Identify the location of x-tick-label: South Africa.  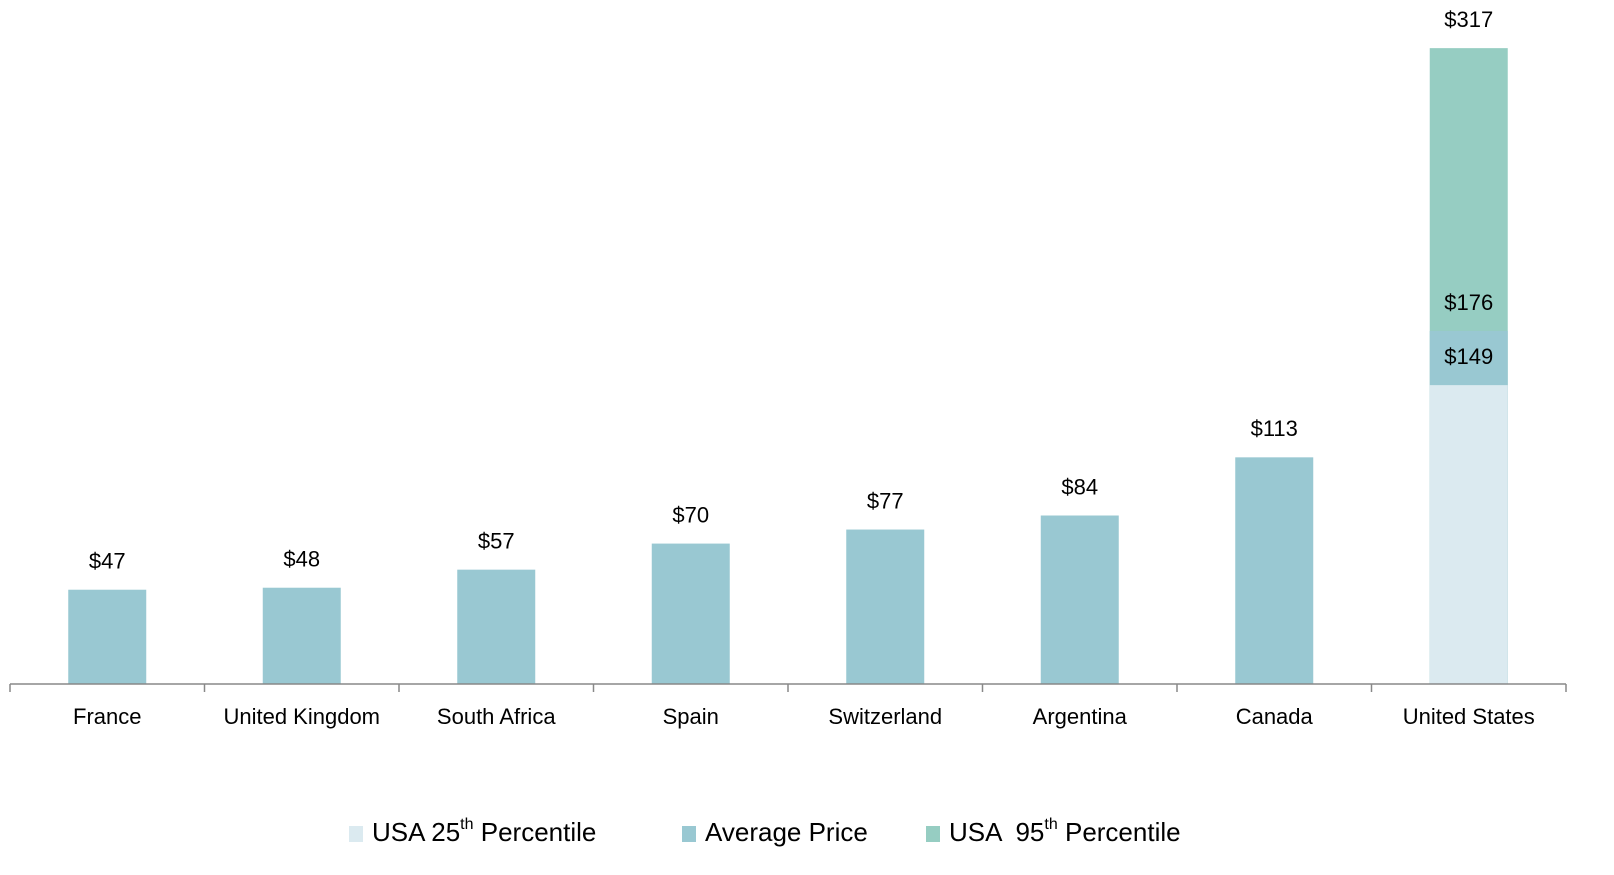
(496, 716).